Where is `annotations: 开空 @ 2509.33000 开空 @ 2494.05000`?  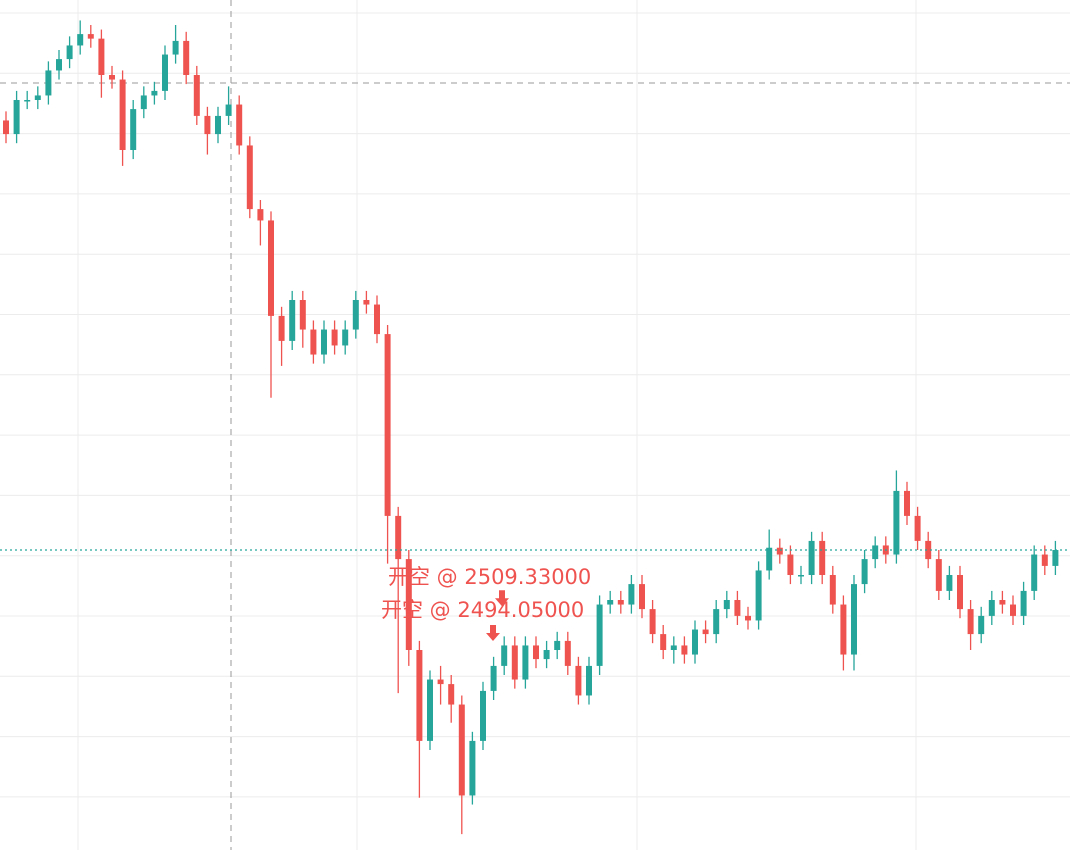 annotations: 开空 @ 2509.33000 开空 @ 2494.05000 is located at coordinates (486, 603).